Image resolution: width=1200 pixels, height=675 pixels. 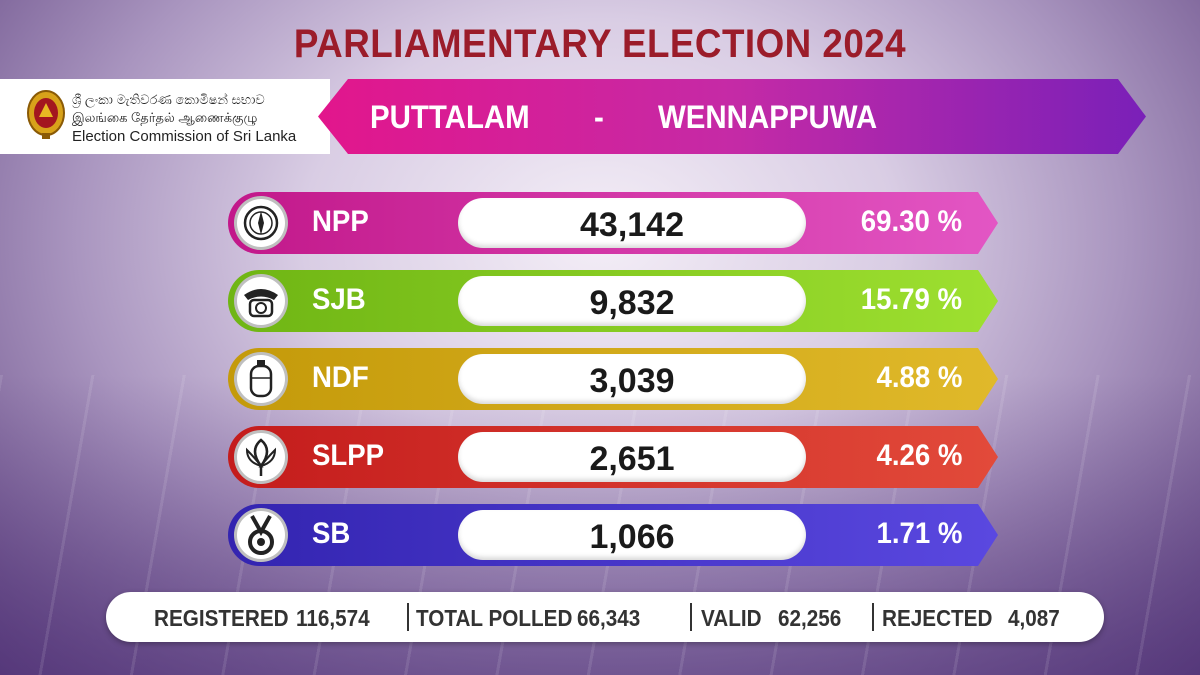 What do you see at coordinates (221, 618) in the screenshot?
I see `registered-label: REGISTERED` at bounding box center [221, 618].